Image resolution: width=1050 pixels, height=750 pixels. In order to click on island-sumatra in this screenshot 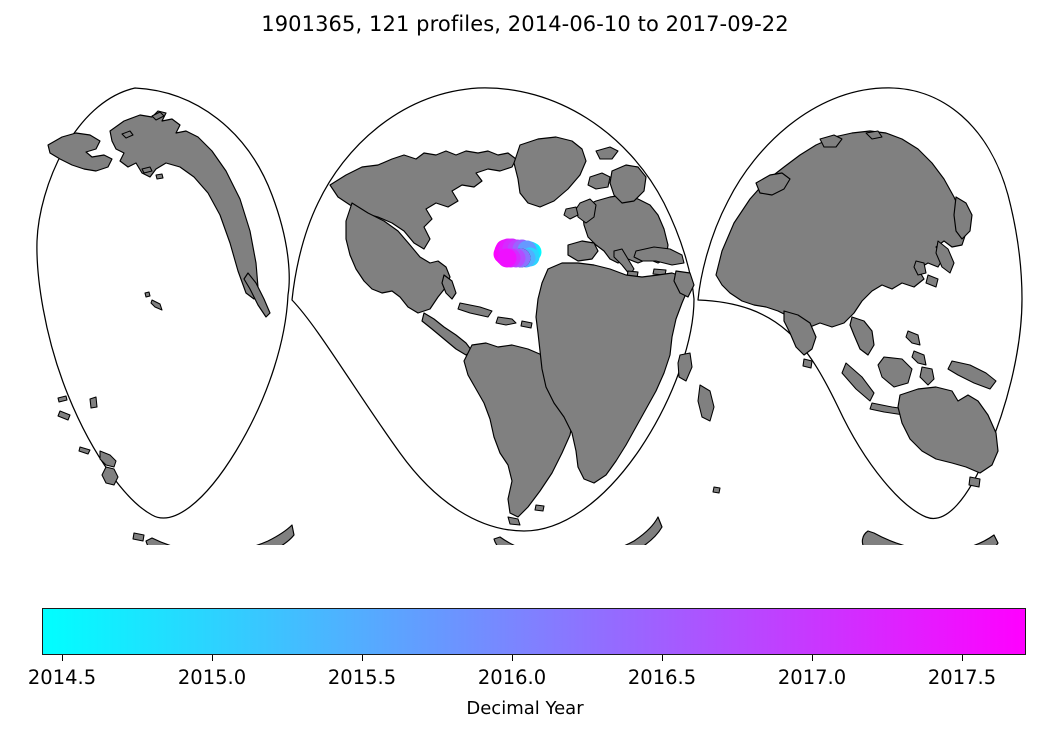, I will do `click(858, 382)`.